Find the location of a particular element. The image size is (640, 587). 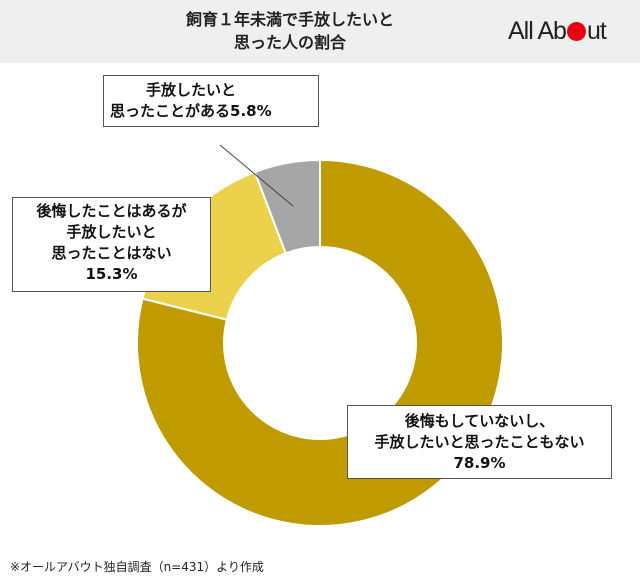

slice-label-5-8-line1: 手放したいと is located at coordinates (191, 90).